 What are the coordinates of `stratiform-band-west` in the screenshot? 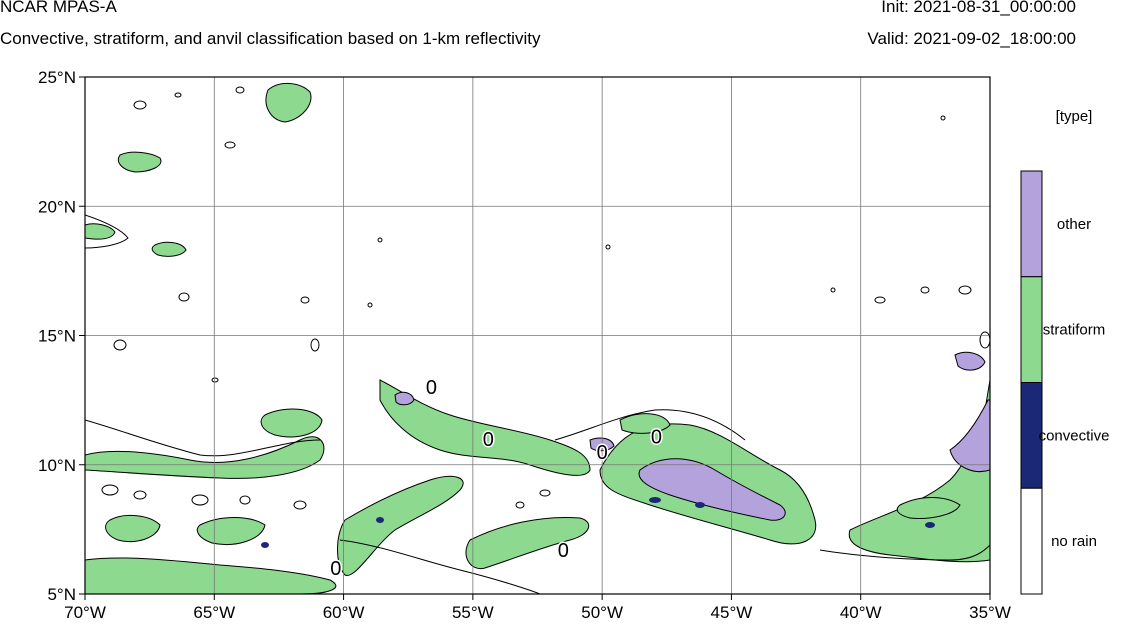 It's located at (485, 427).